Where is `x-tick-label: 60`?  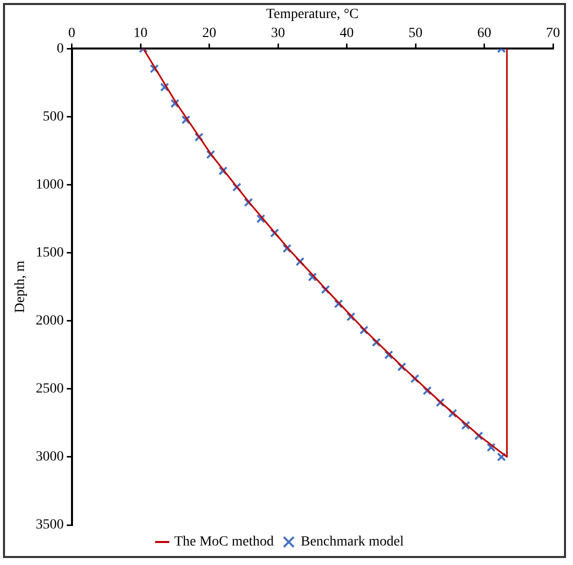 x-tick-label: 60 is located at coordinates (484, 33).